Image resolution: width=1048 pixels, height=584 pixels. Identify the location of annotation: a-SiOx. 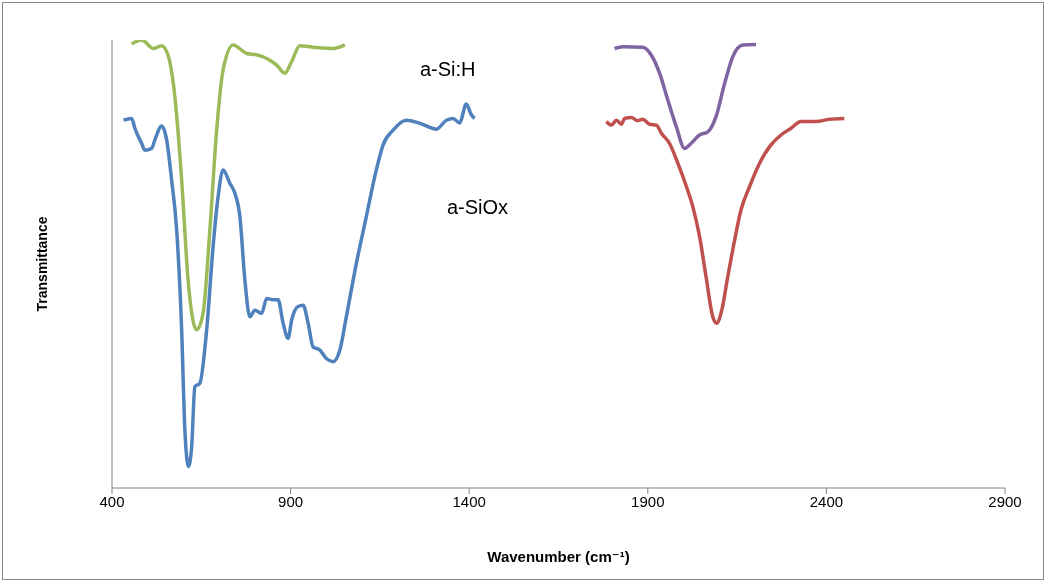
(478, 207).